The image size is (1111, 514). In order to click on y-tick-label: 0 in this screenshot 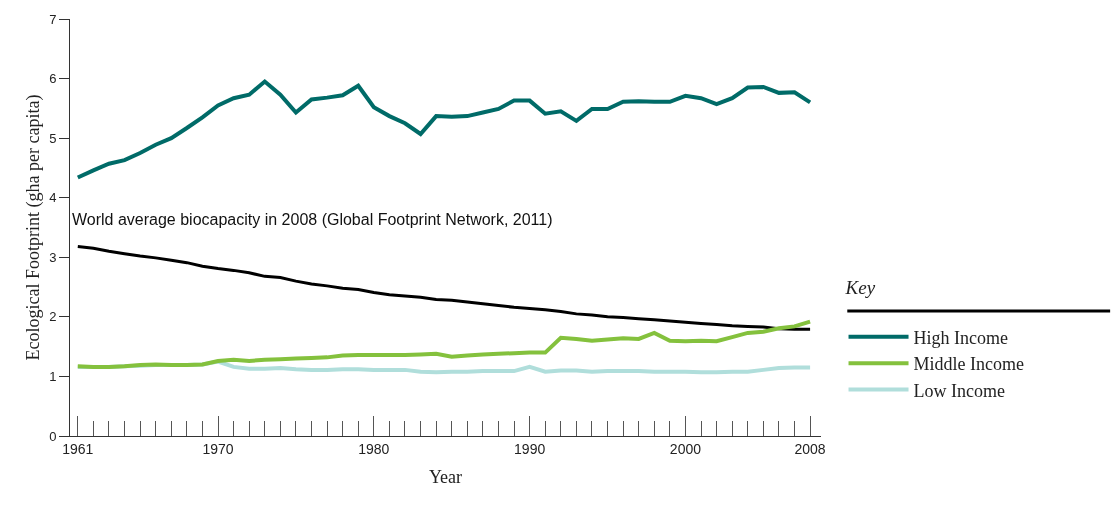, I will do `click(53, 436)`.